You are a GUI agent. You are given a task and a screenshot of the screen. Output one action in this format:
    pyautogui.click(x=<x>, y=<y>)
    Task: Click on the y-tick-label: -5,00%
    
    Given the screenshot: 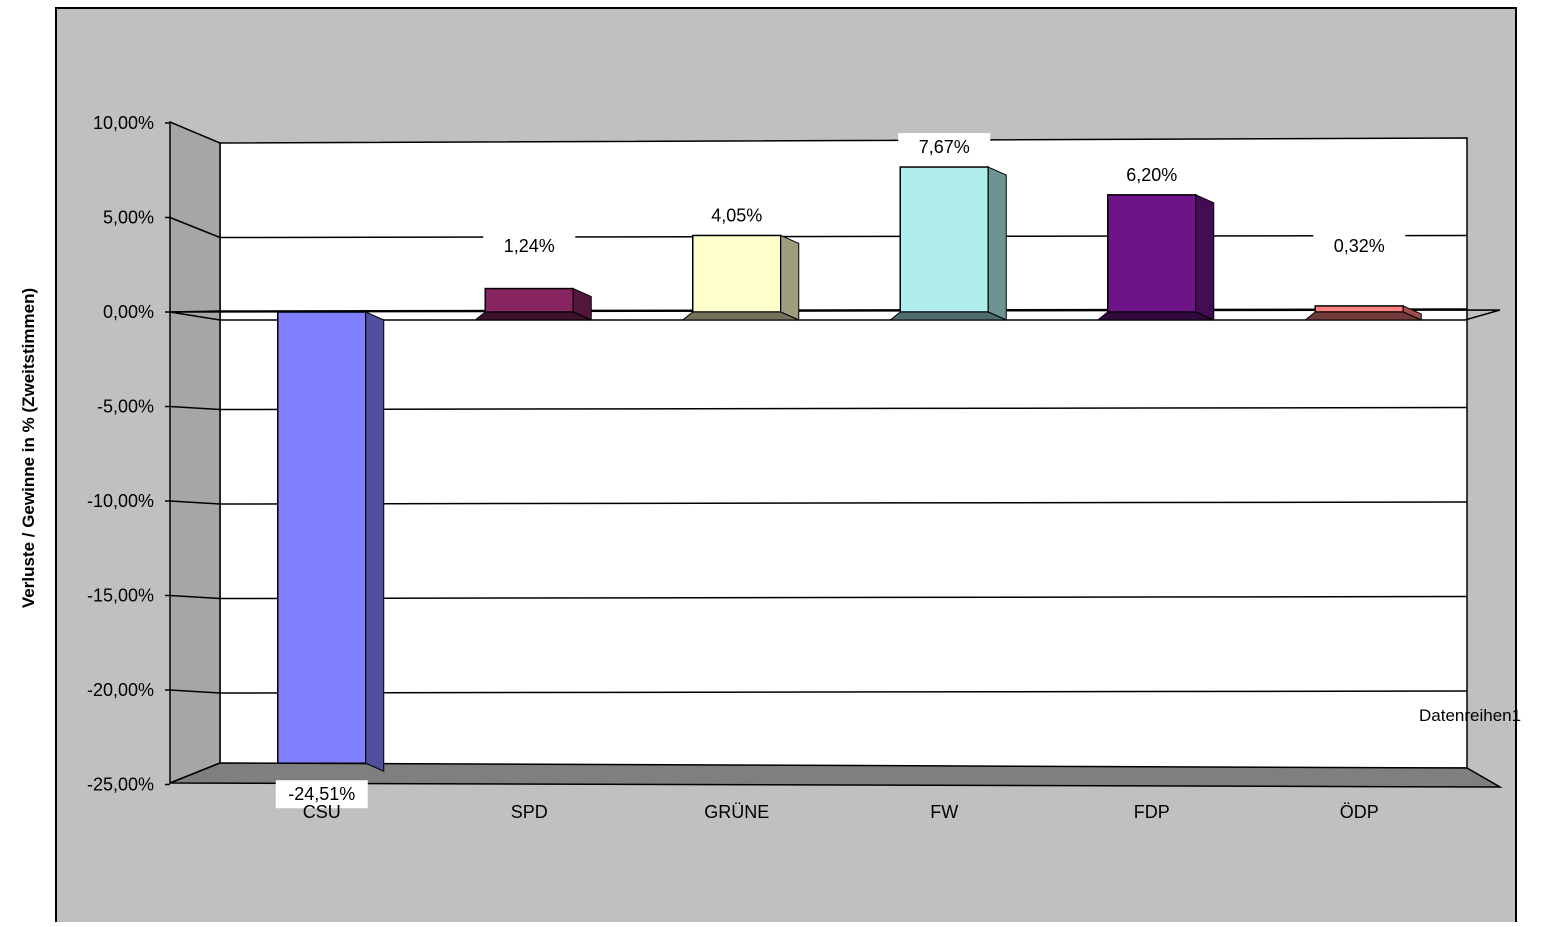 What is the action you would take?
    pyautogui.click(x=125, y=407)
    